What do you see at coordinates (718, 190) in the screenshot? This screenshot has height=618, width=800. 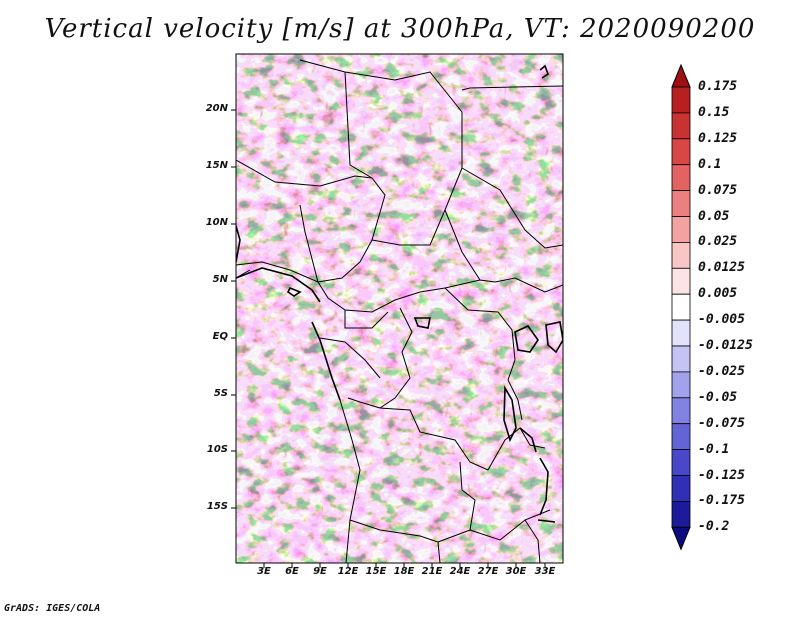 I see `colorbar-level-label: 0.075` at bounding box center [718, 190].